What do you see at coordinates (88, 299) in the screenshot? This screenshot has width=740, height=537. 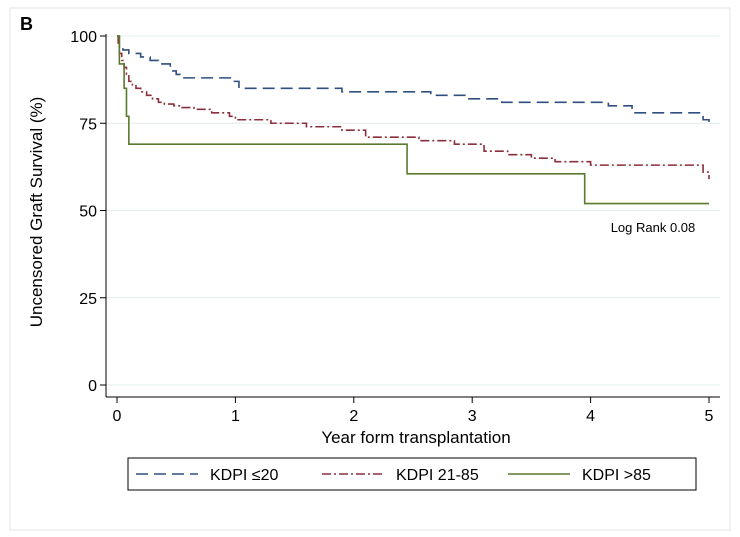 I see `y-tick-label: 25` at bounding box center [88, 299].